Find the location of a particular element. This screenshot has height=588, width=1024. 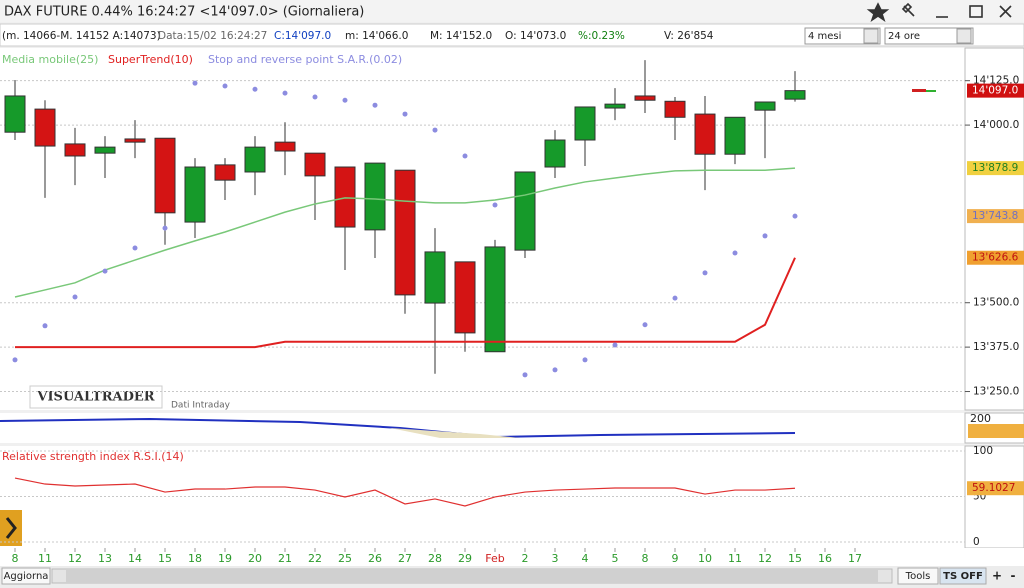

legend-entry: Media mobile(25) is located at coordinates (50, 59).